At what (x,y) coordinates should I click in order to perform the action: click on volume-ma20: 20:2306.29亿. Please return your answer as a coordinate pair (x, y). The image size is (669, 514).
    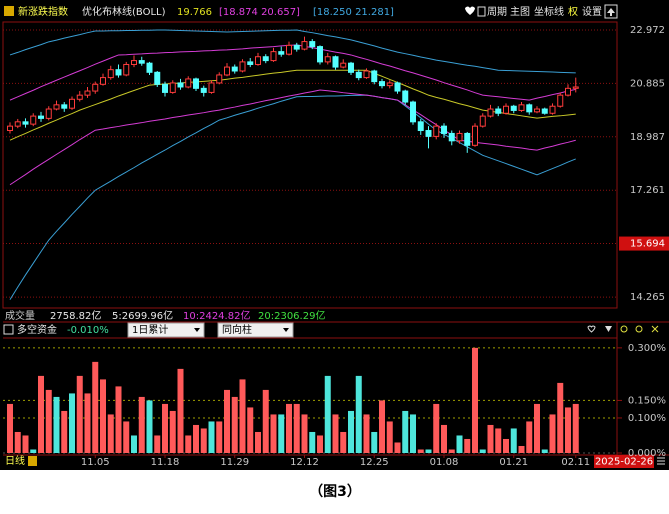
    Looking at the image, I should click on (291, 315).